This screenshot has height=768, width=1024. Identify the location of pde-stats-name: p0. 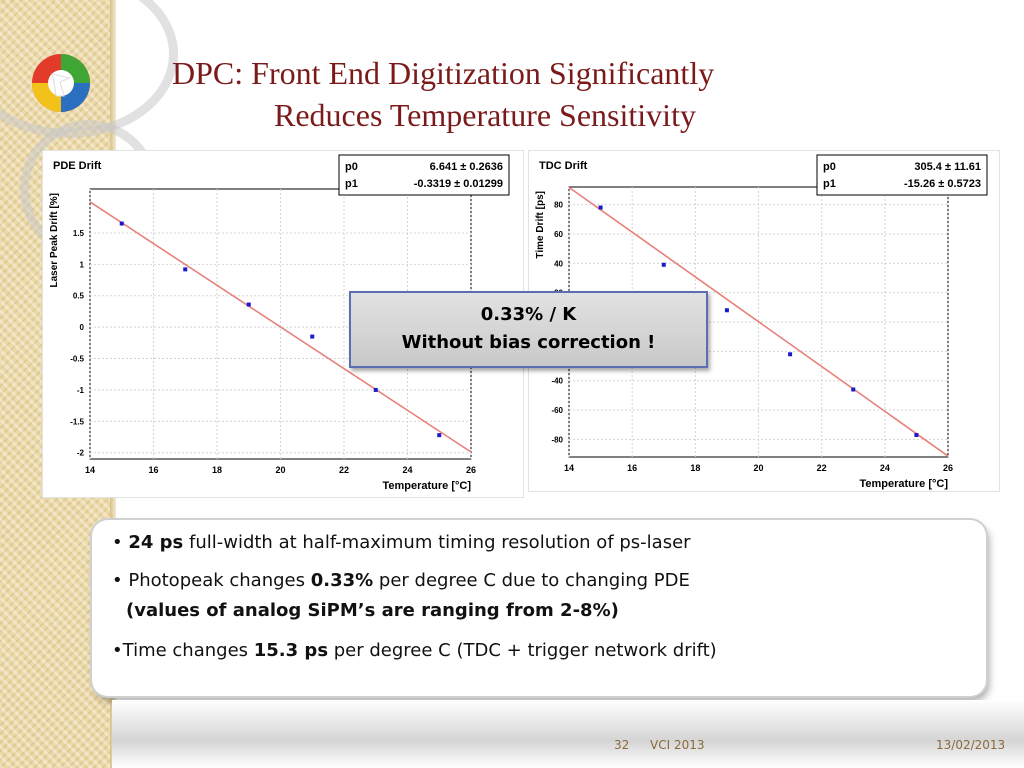
(351, 167).